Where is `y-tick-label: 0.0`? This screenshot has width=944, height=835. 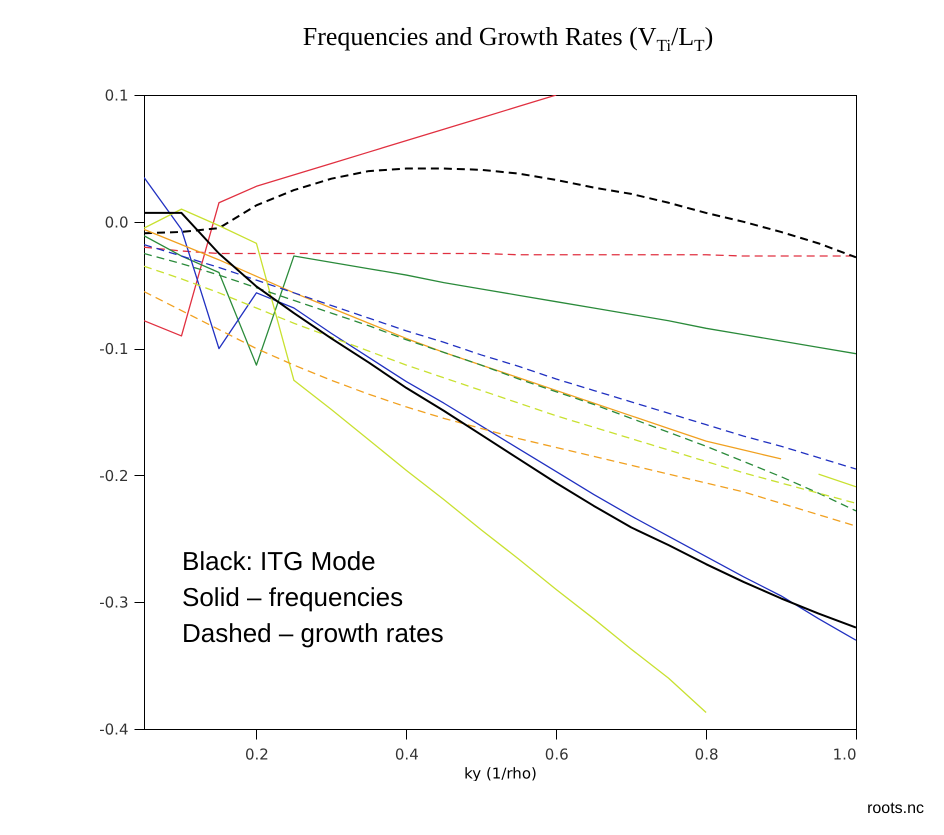 y-tick-label: 0.0 is located at coordinates (116, 222).